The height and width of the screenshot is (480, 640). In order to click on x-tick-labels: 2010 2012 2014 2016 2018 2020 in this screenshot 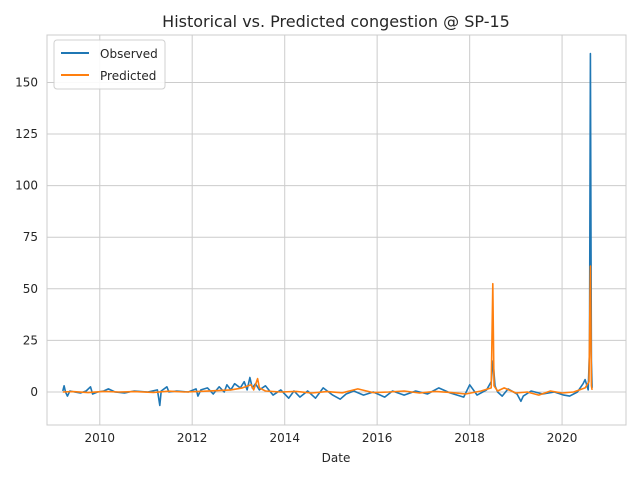, I will do `click(331, 438)`.